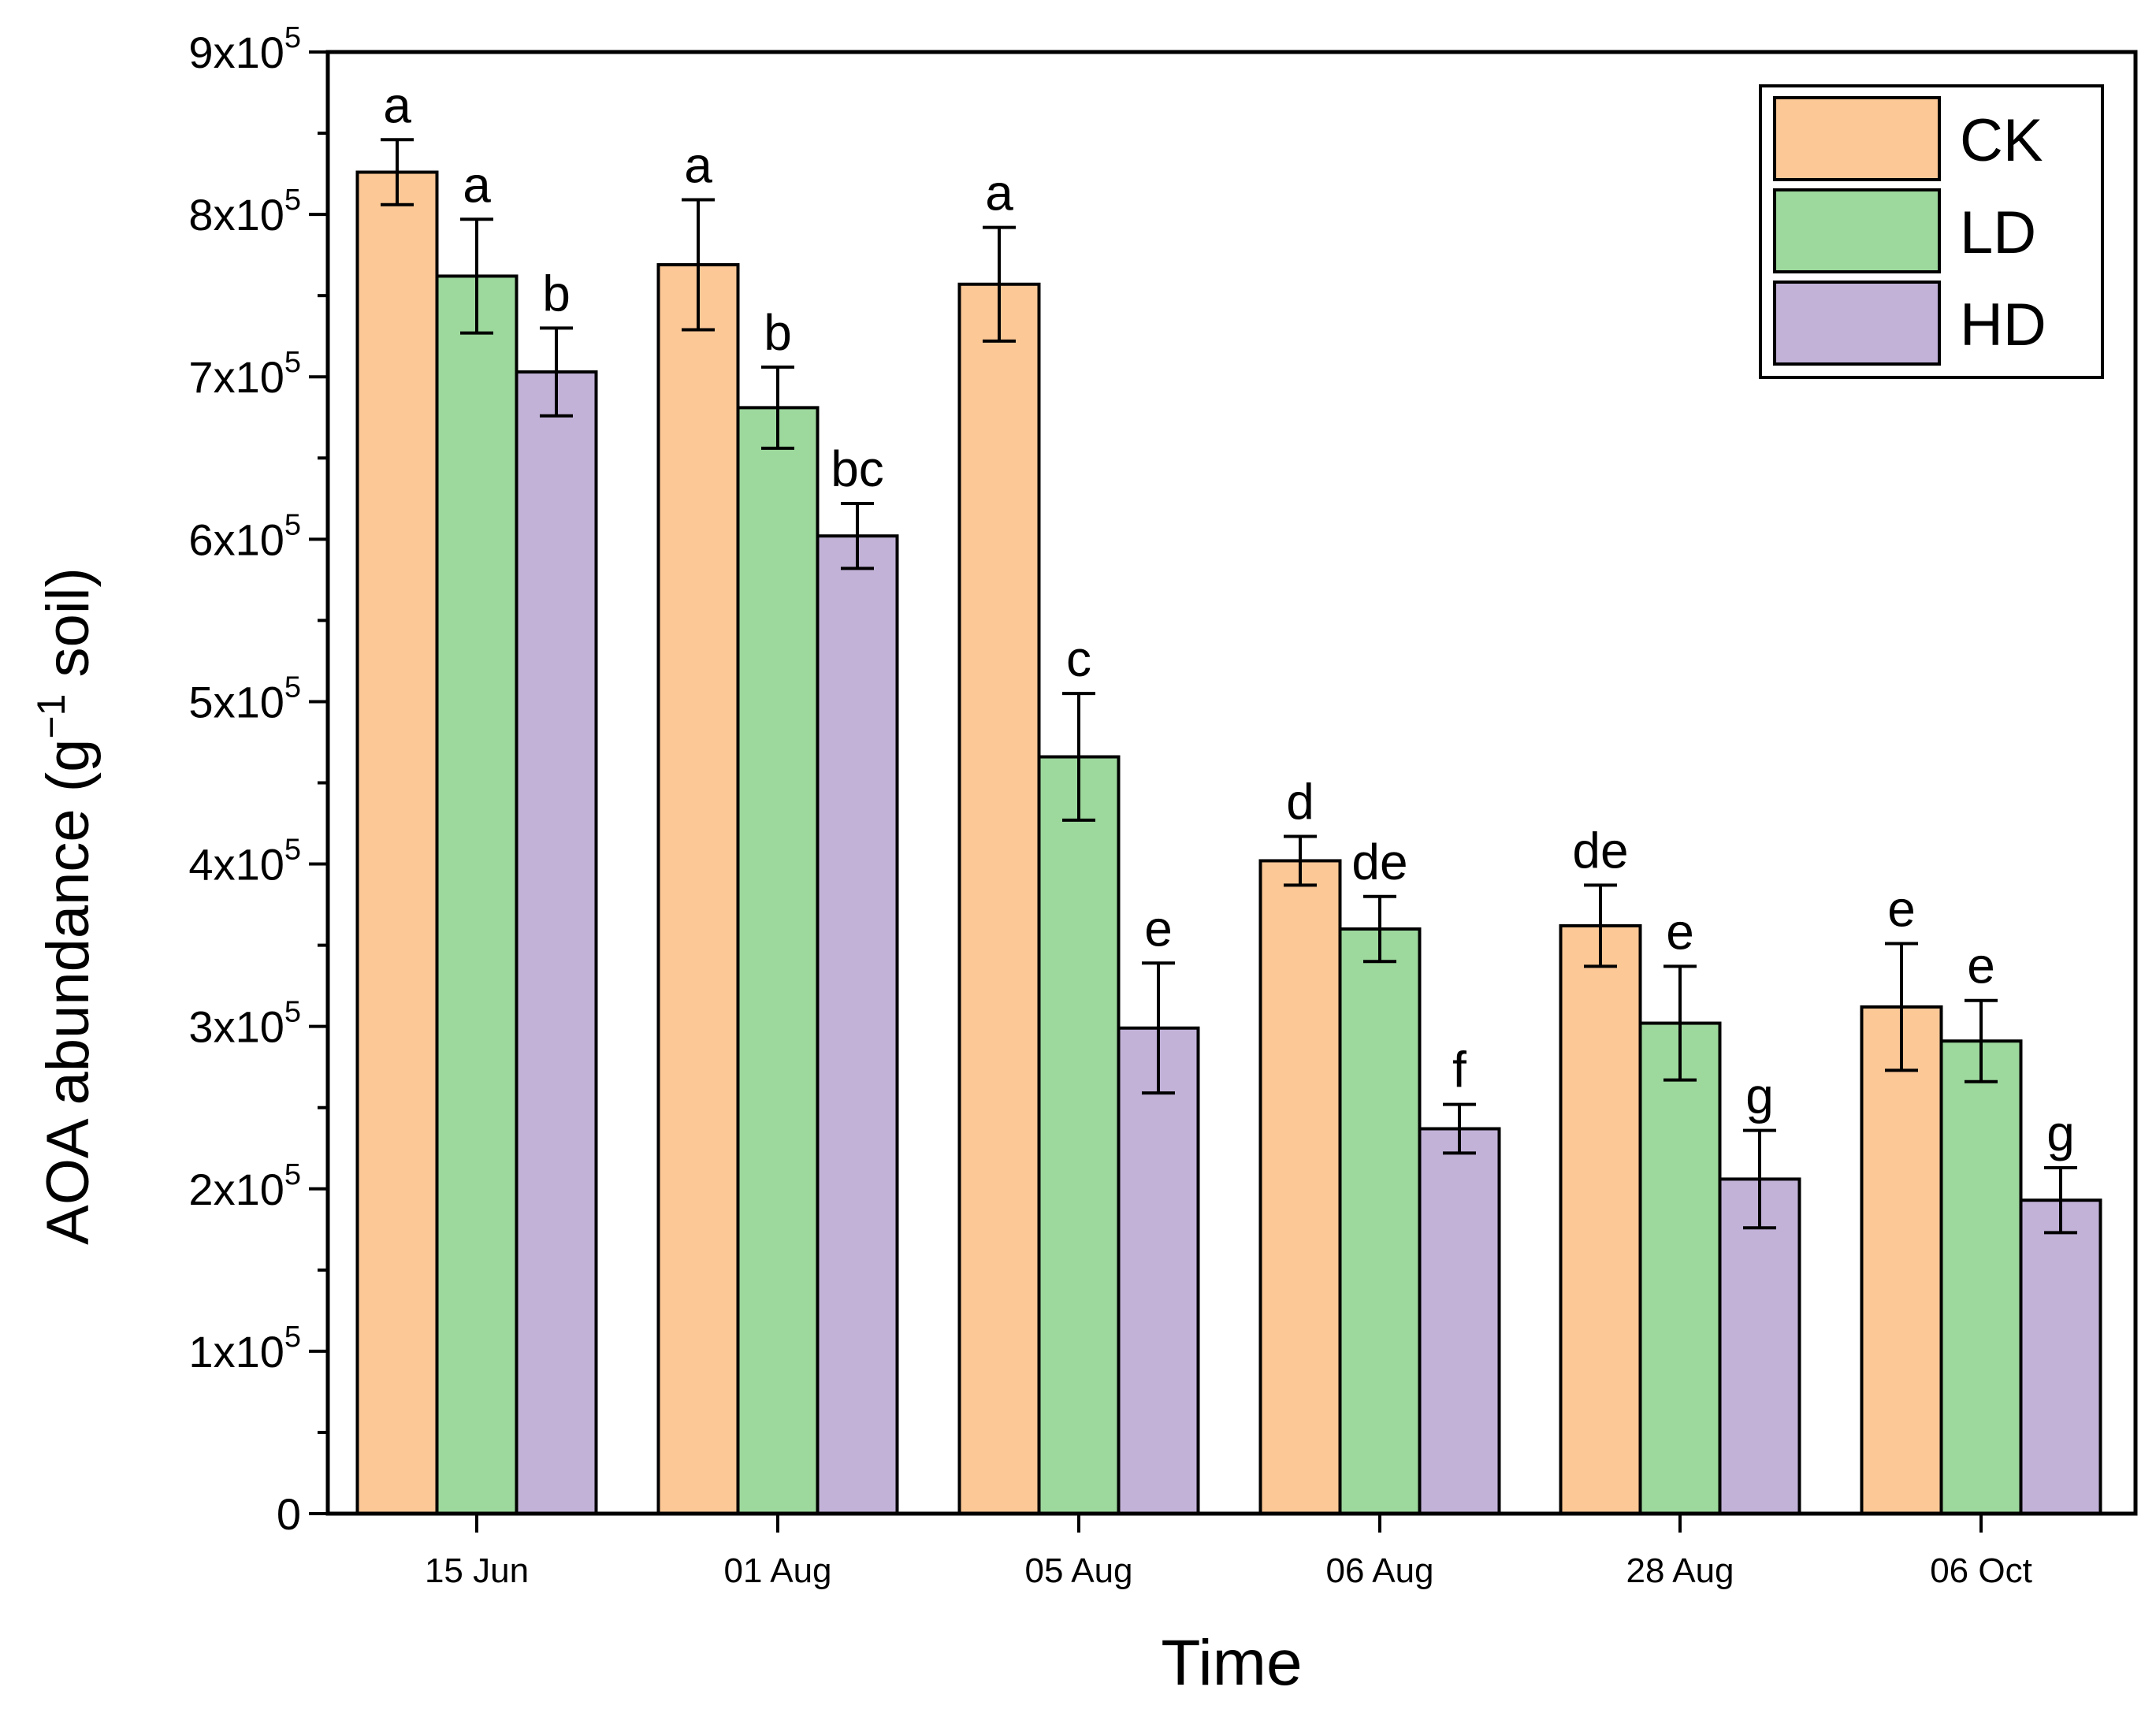 The image size is (2156, 1713). What do you see at coordinates (556, 293) in the screenshot?
I see `significance-label-hd-1: b` at bounding box center [556, 293].